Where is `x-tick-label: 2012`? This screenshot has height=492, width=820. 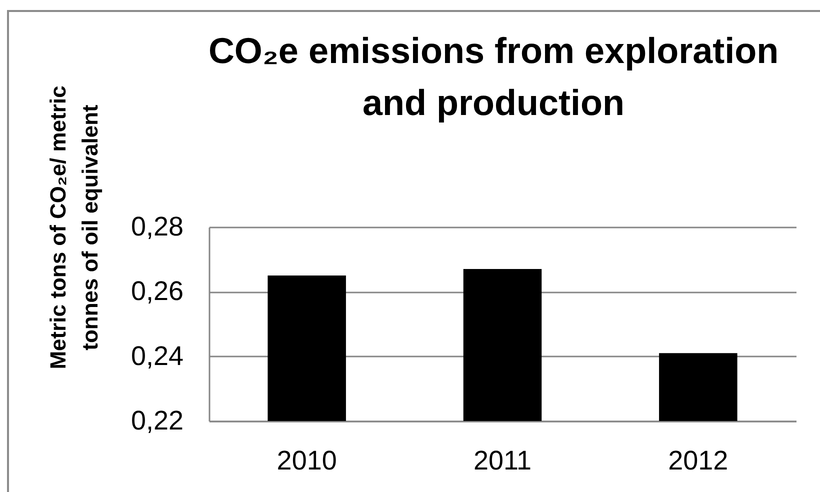 x-tick-label: 2012 is located at coordinates (698, 461).